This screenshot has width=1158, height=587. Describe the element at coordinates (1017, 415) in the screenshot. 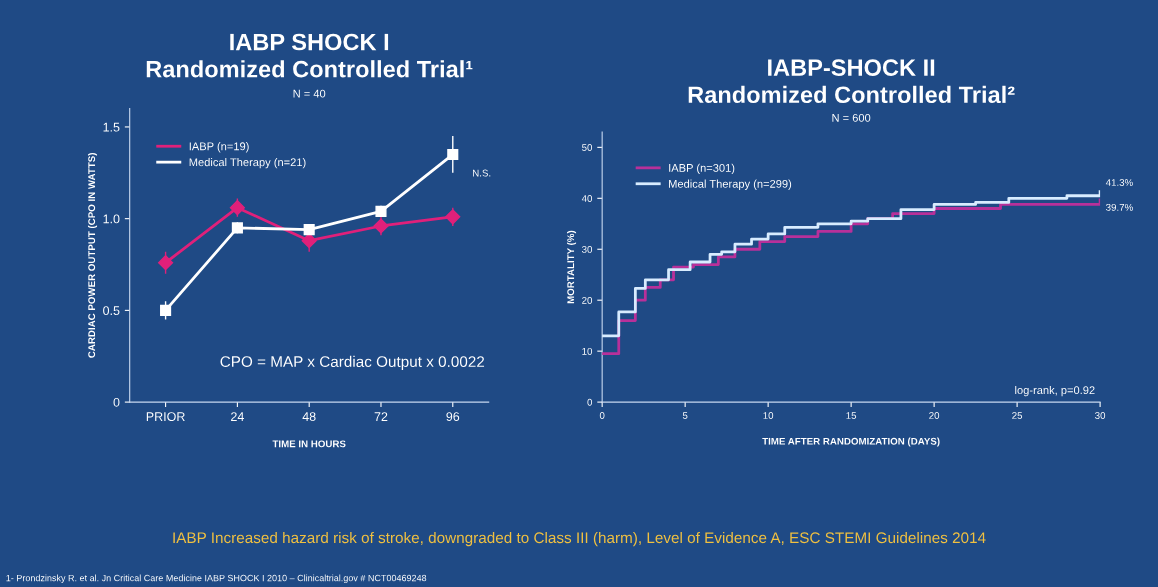

I see `x-tick-label: 25` at that location.